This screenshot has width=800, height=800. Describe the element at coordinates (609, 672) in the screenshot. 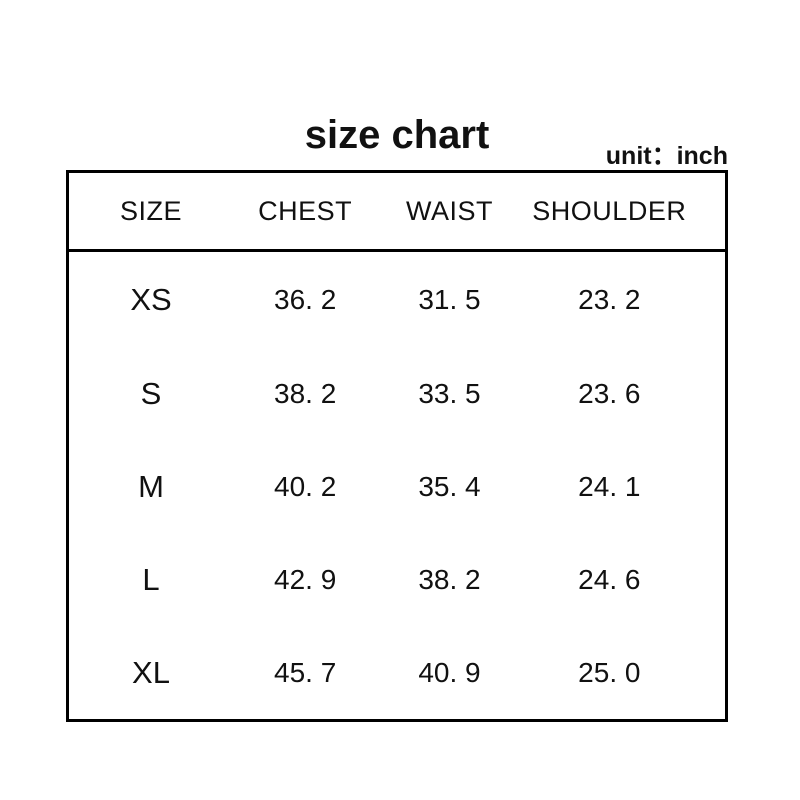

I see `cell-shoulder: 25. 0` at that location.